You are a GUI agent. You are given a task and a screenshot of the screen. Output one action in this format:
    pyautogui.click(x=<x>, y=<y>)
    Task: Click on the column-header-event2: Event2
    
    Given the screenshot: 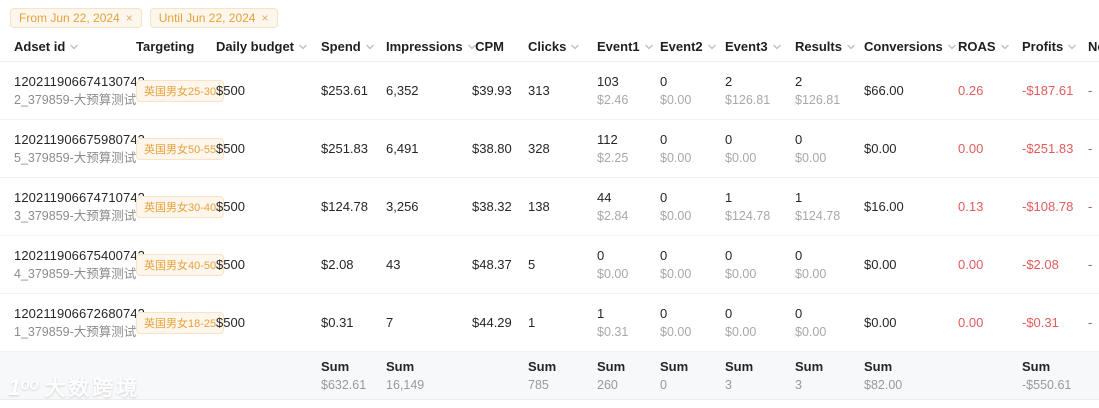 What is the action you would take?
    pyautogui.click(x=692, y=46)
    